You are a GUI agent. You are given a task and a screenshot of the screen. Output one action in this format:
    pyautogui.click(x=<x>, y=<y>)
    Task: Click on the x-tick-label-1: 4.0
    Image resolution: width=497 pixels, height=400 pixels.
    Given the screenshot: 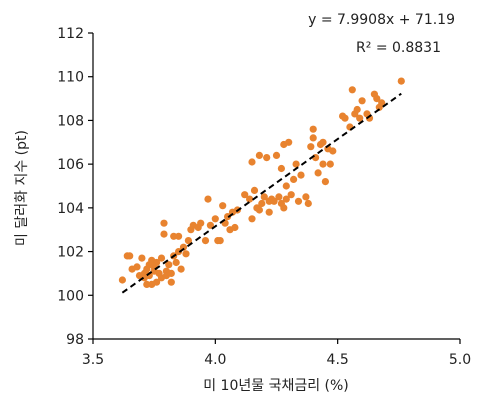 What is the action you would take?
    pyautogui.click(x=215, y=360)
    